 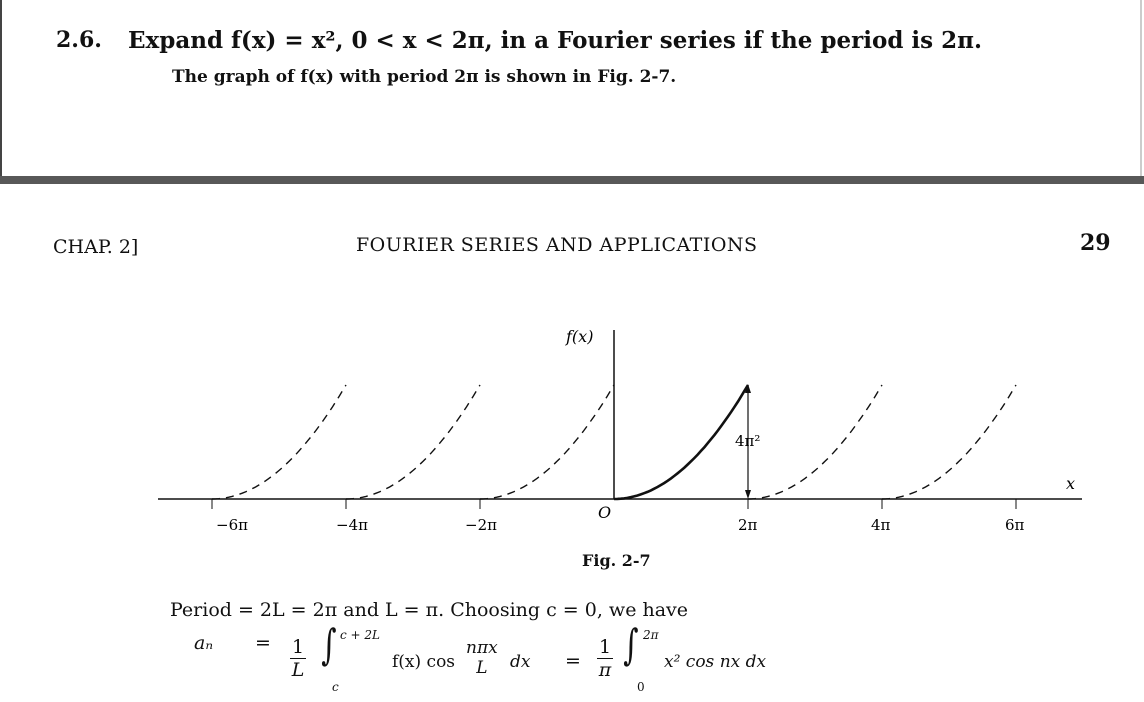 I want to click on integrand-2: x² cos nx dx, so click(x=715, y=662).